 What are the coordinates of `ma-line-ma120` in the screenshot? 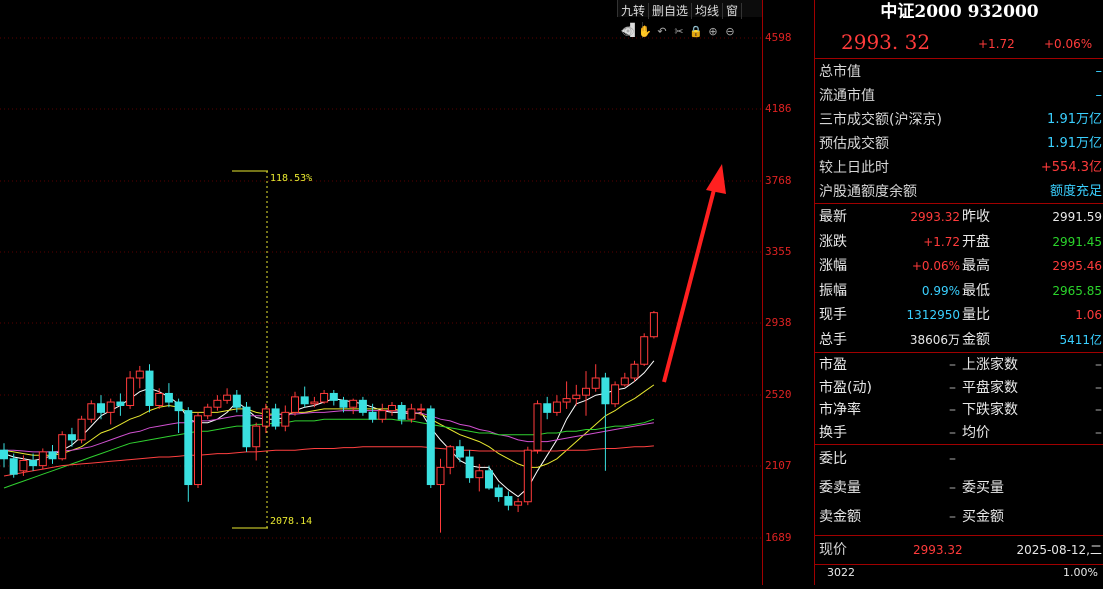 It's located at (328, 461).